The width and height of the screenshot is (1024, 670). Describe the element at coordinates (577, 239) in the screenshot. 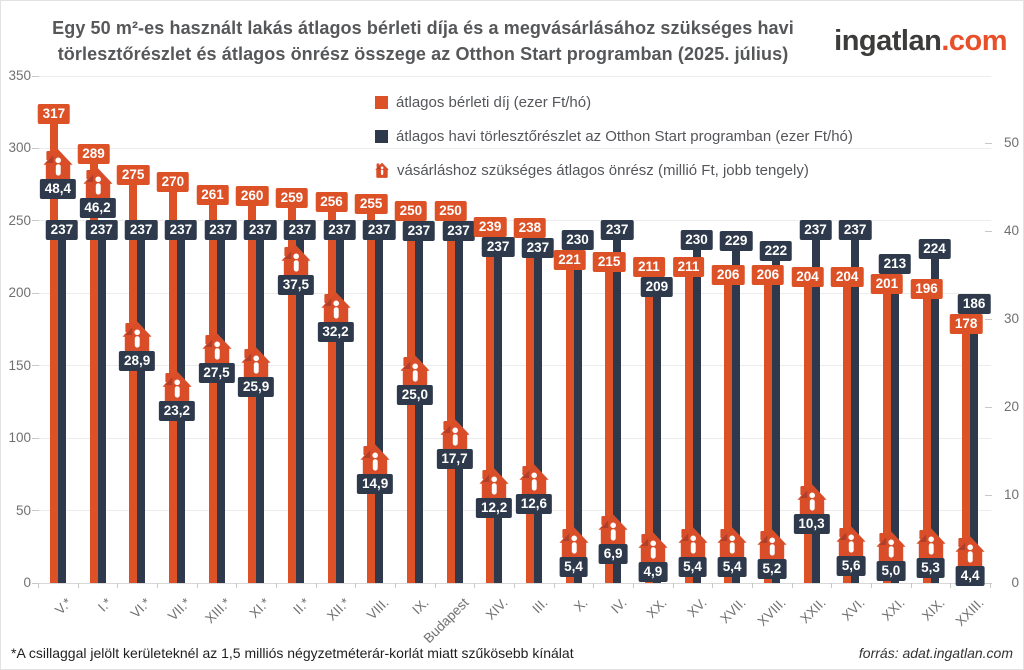

I see `loan-value-label: 230` at that location.